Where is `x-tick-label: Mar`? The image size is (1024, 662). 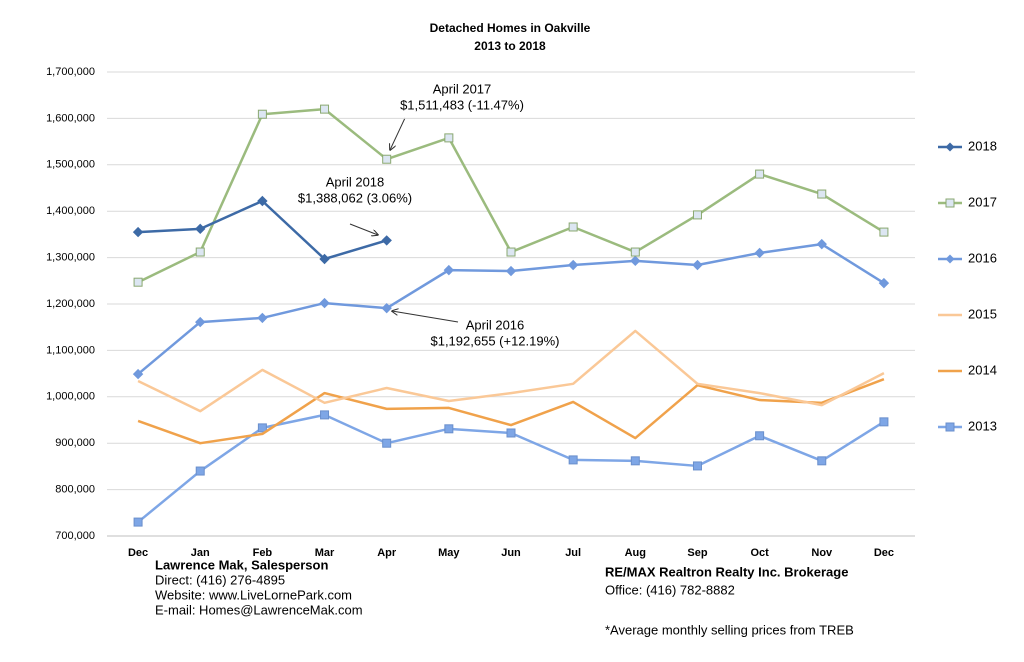
x-tick-label: Mar is located at coordinates (325, 553).